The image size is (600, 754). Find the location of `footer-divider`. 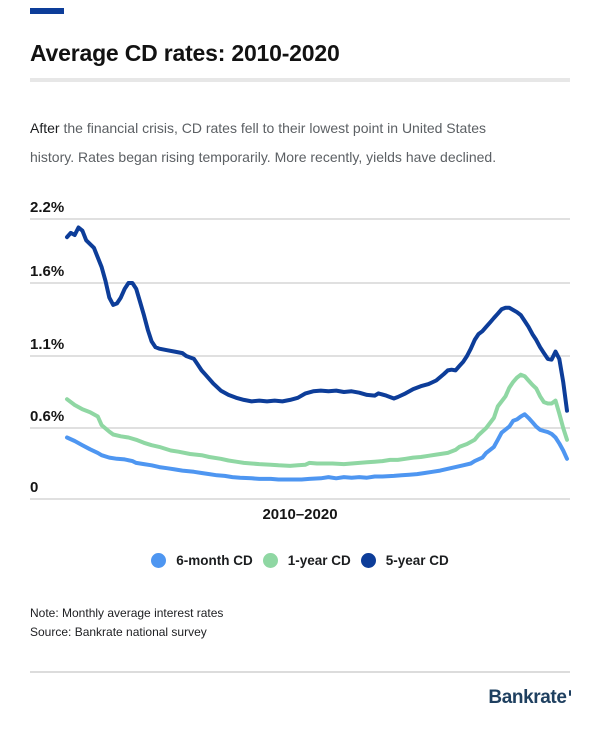

footer-divider is located at coordinates (300, 672).